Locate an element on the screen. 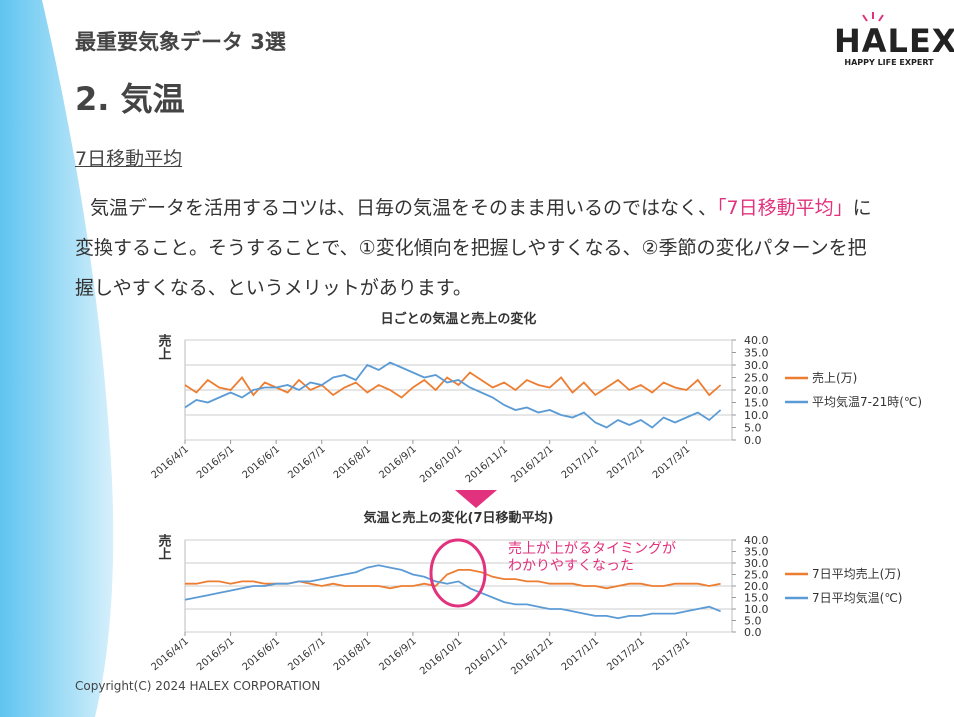 This screenshot has height=717, width=954. highlight: 「7日移動平均」 is located at coordinates (785, 208).